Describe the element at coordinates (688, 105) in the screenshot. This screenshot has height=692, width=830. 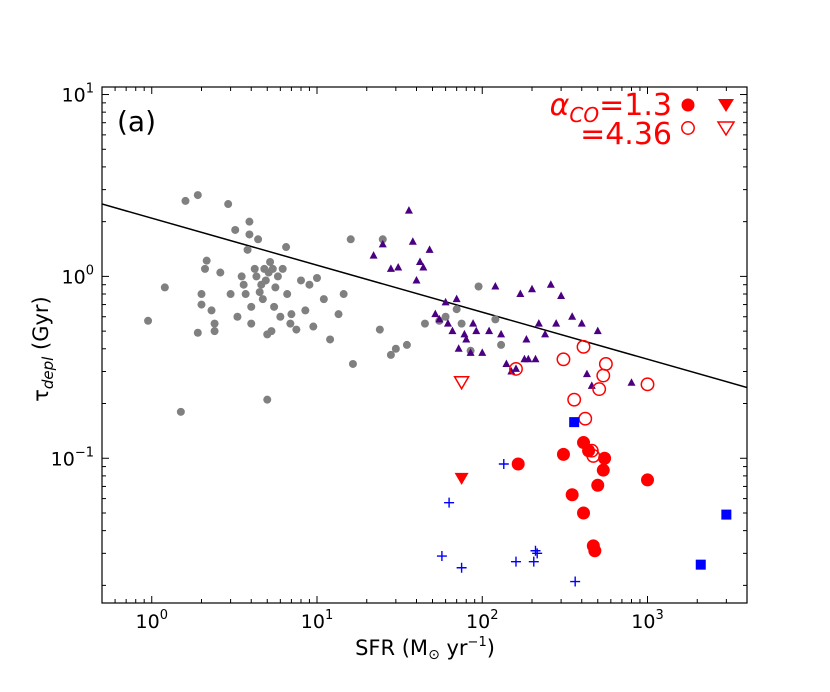
I see `legend-filled-circle` at that location.